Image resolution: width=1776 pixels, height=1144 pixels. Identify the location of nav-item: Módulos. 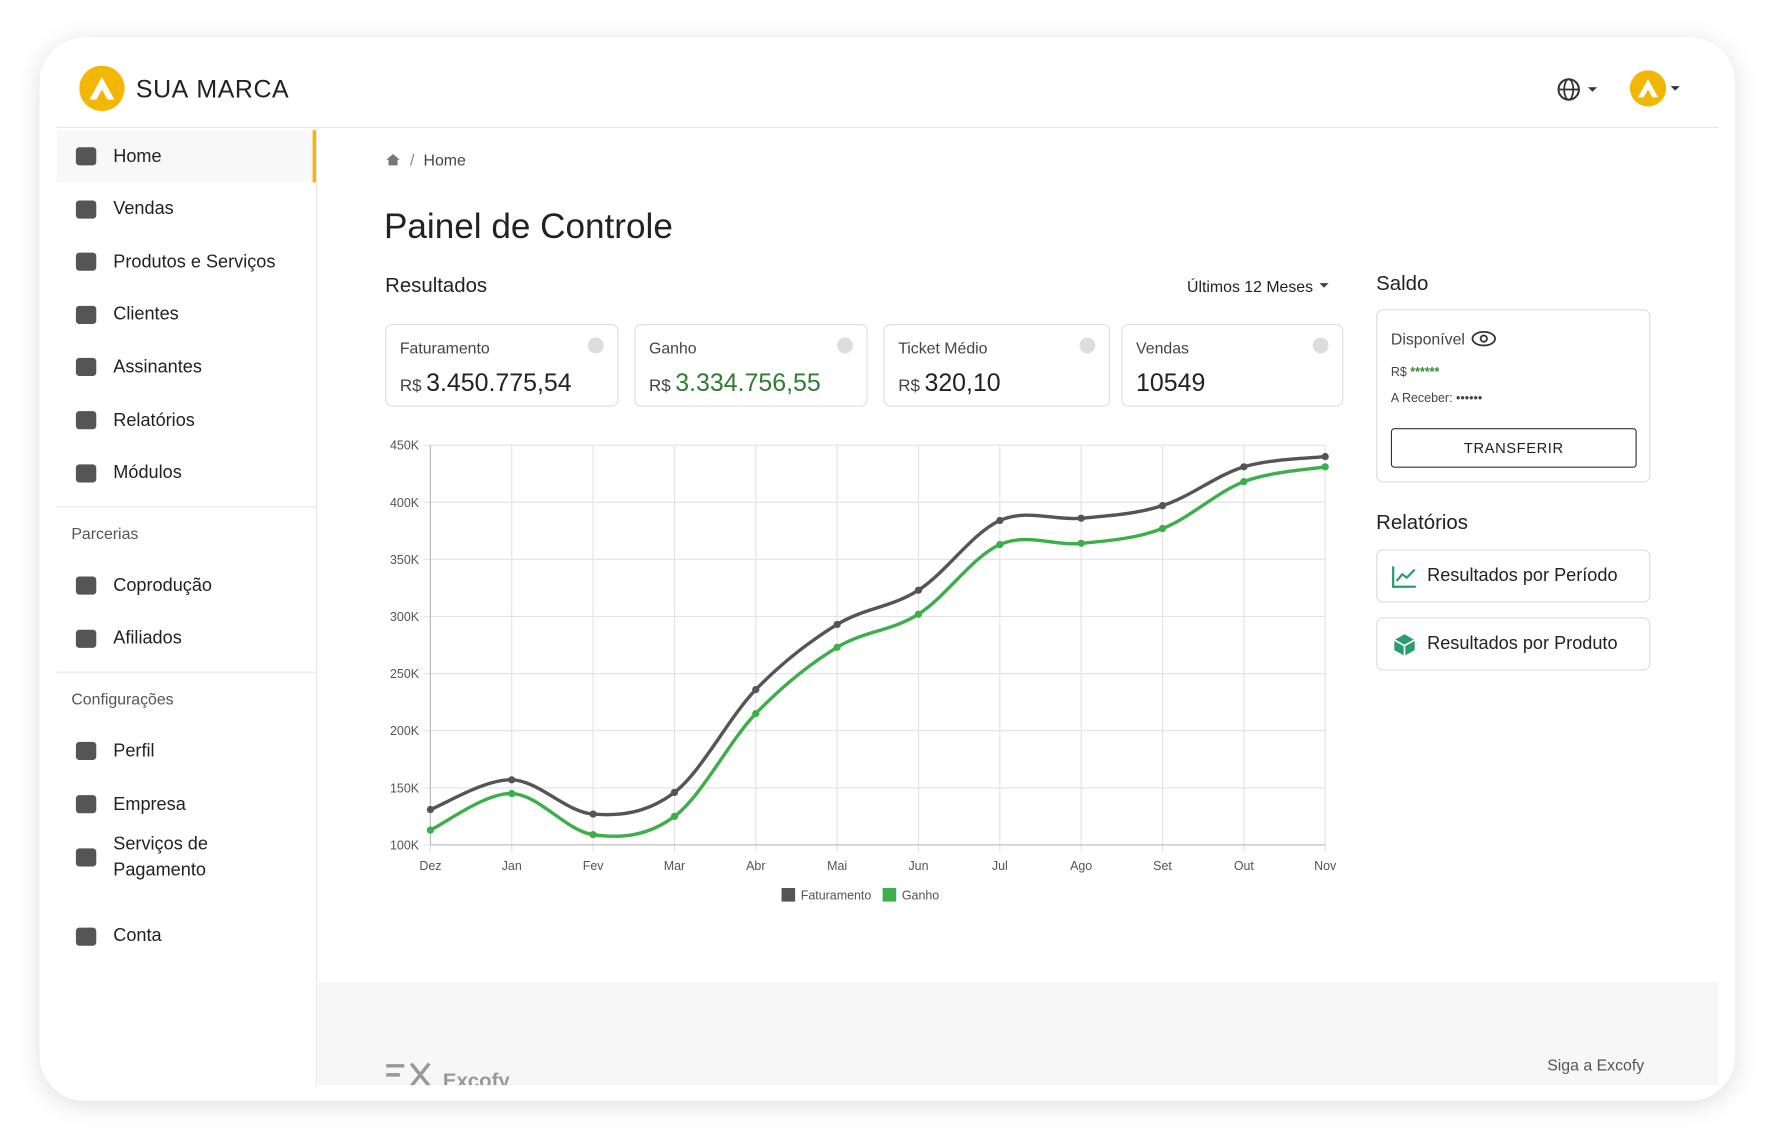
(186, 473).